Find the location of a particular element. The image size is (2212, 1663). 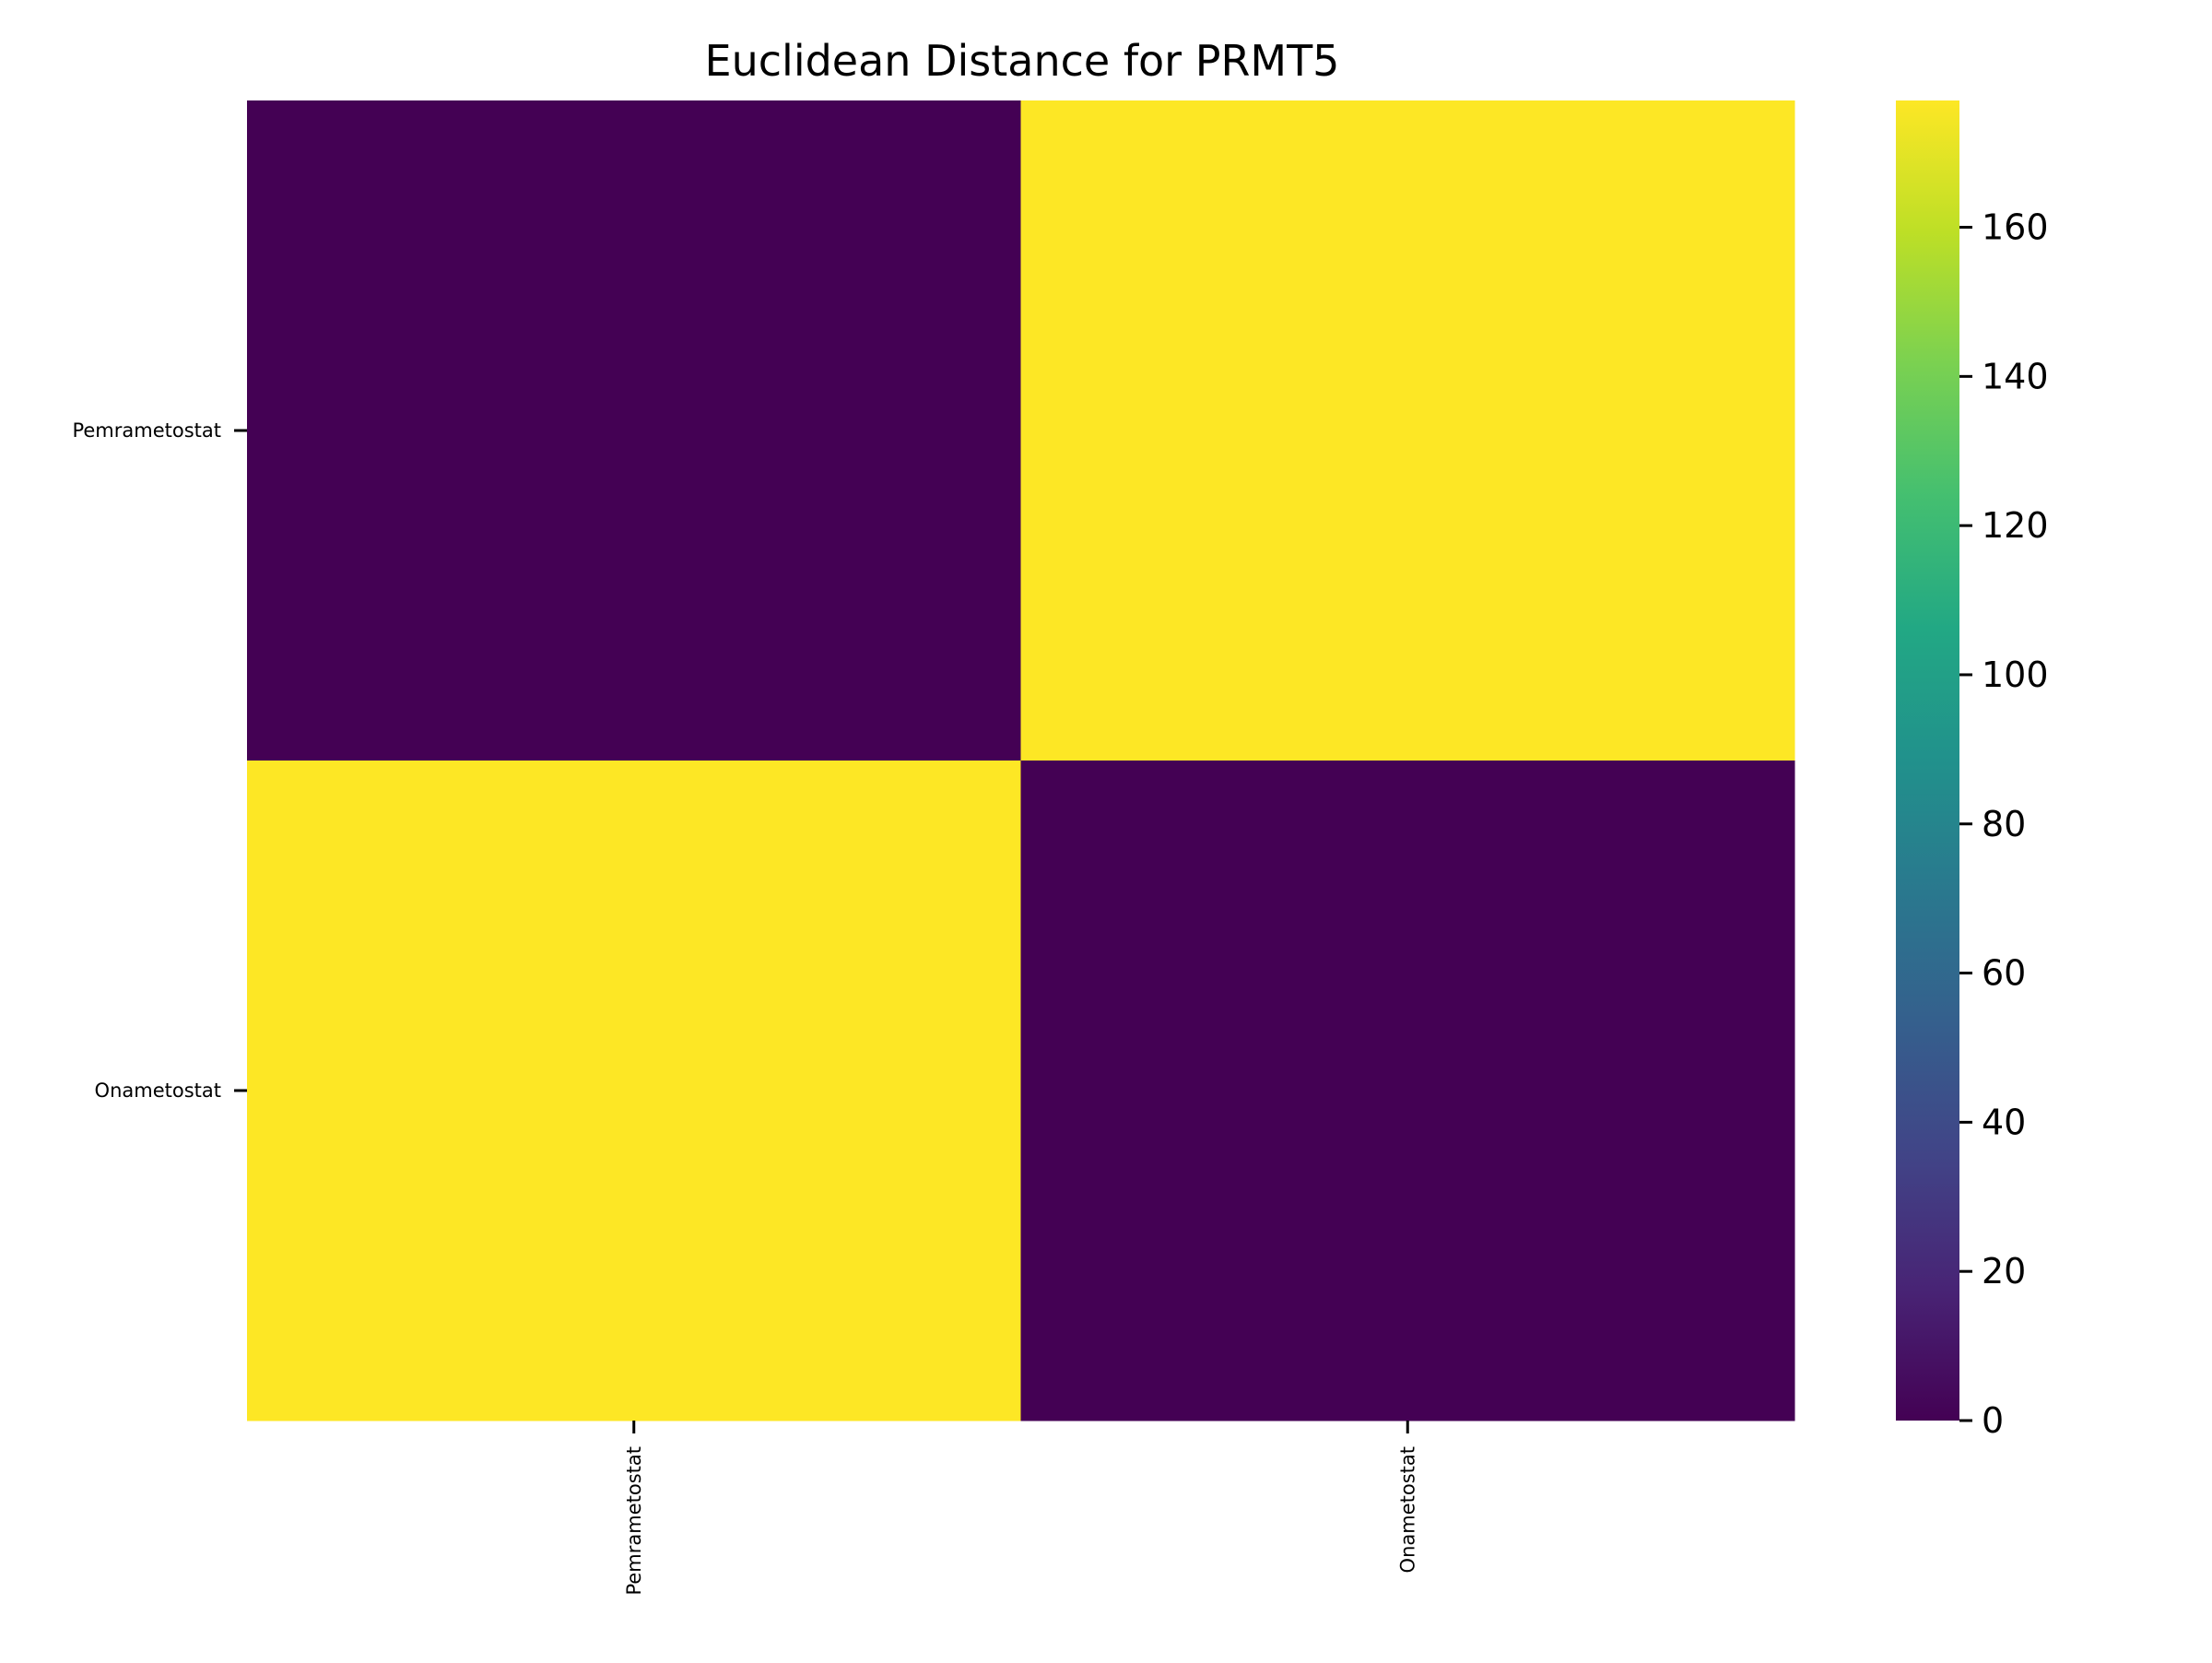

colorbar-ticks: 0 20 40 60 80 100 120 140 160 is located at coordinates (2004, 824).